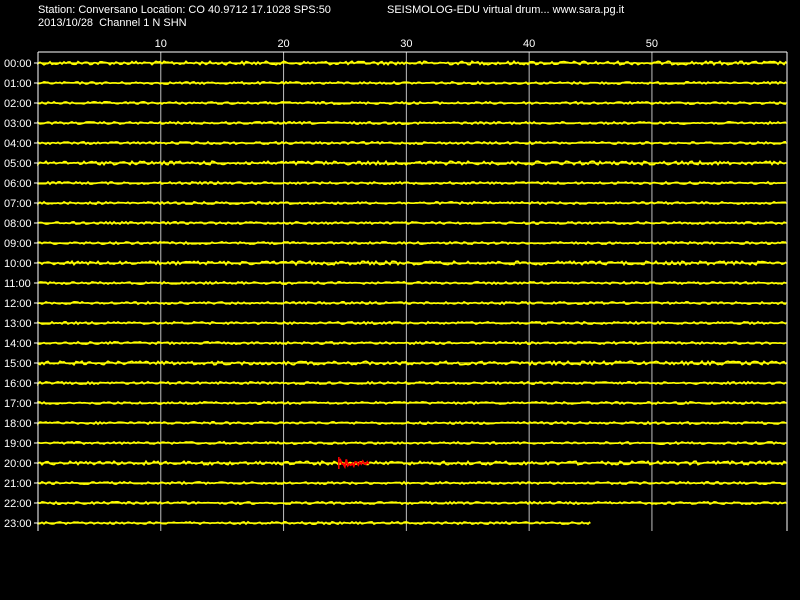  What do you see at coordinates (18, 444) in the screenshot?
I see `hour-label: 19:00` at bounding box center [18, 444].